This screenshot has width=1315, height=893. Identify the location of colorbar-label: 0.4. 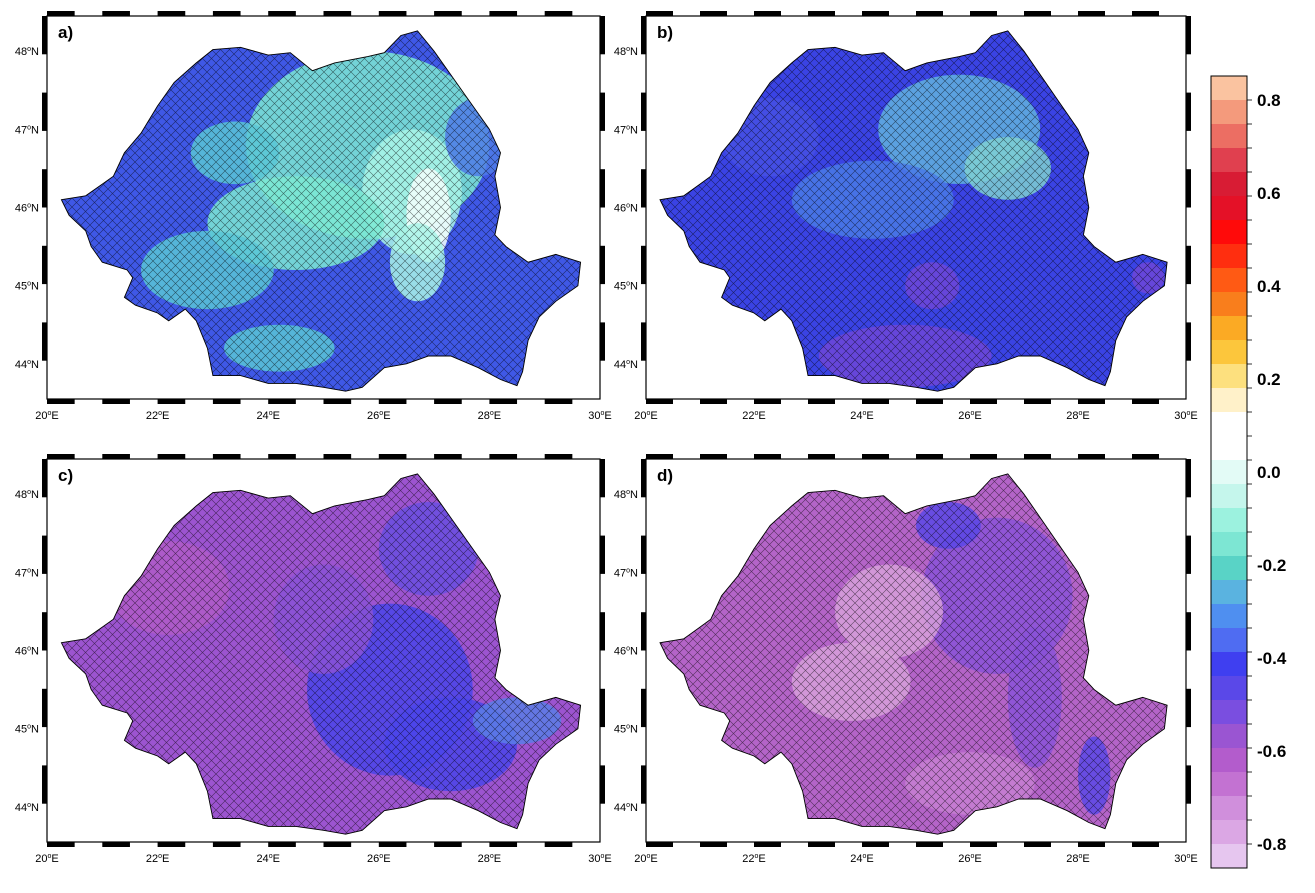
(1269, 286).